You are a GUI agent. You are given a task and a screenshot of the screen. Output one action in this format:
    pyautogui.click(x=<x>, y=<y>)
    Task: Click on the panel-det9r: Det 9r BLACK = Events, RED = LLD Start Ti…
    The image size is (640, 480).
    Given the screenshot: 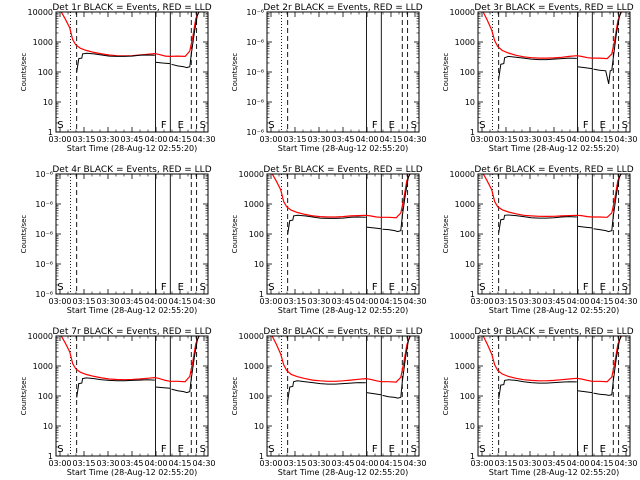 What is the action you would take?
    pyautogui.click(x=540, y=402)
    